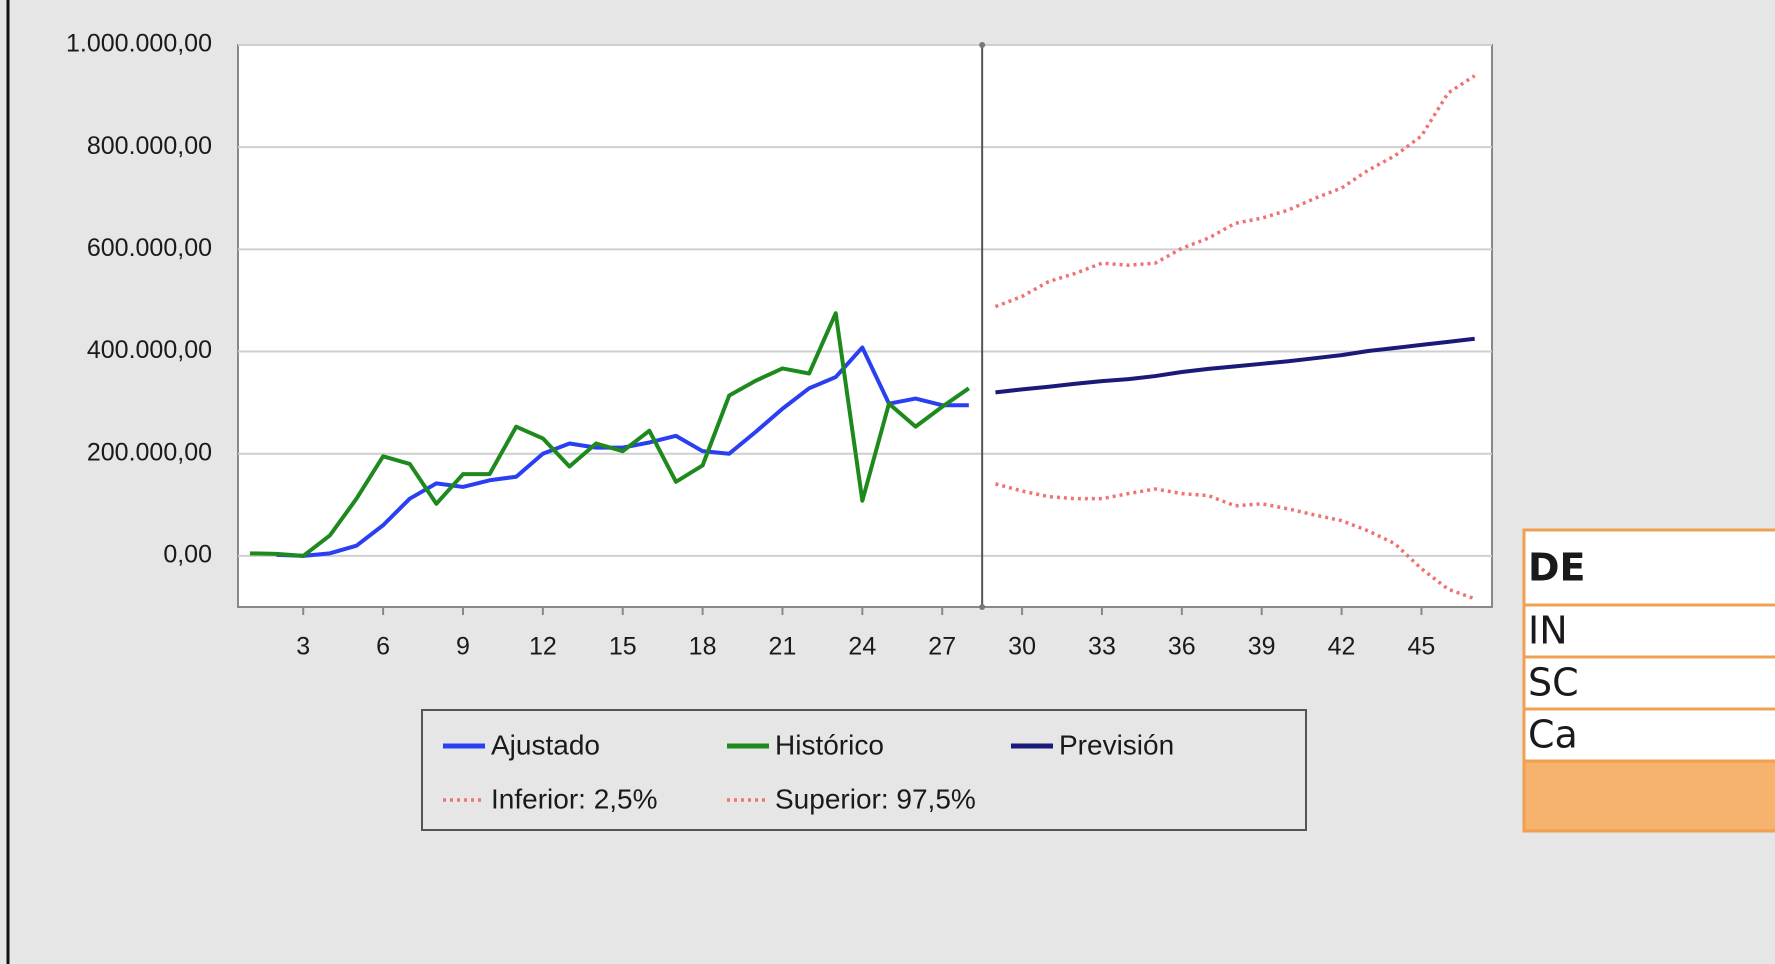 Image resolution: width=1775 pixels, height=964 pixels. I want to click on legend-label: Inferior: 2,5%, so click(574, 798).